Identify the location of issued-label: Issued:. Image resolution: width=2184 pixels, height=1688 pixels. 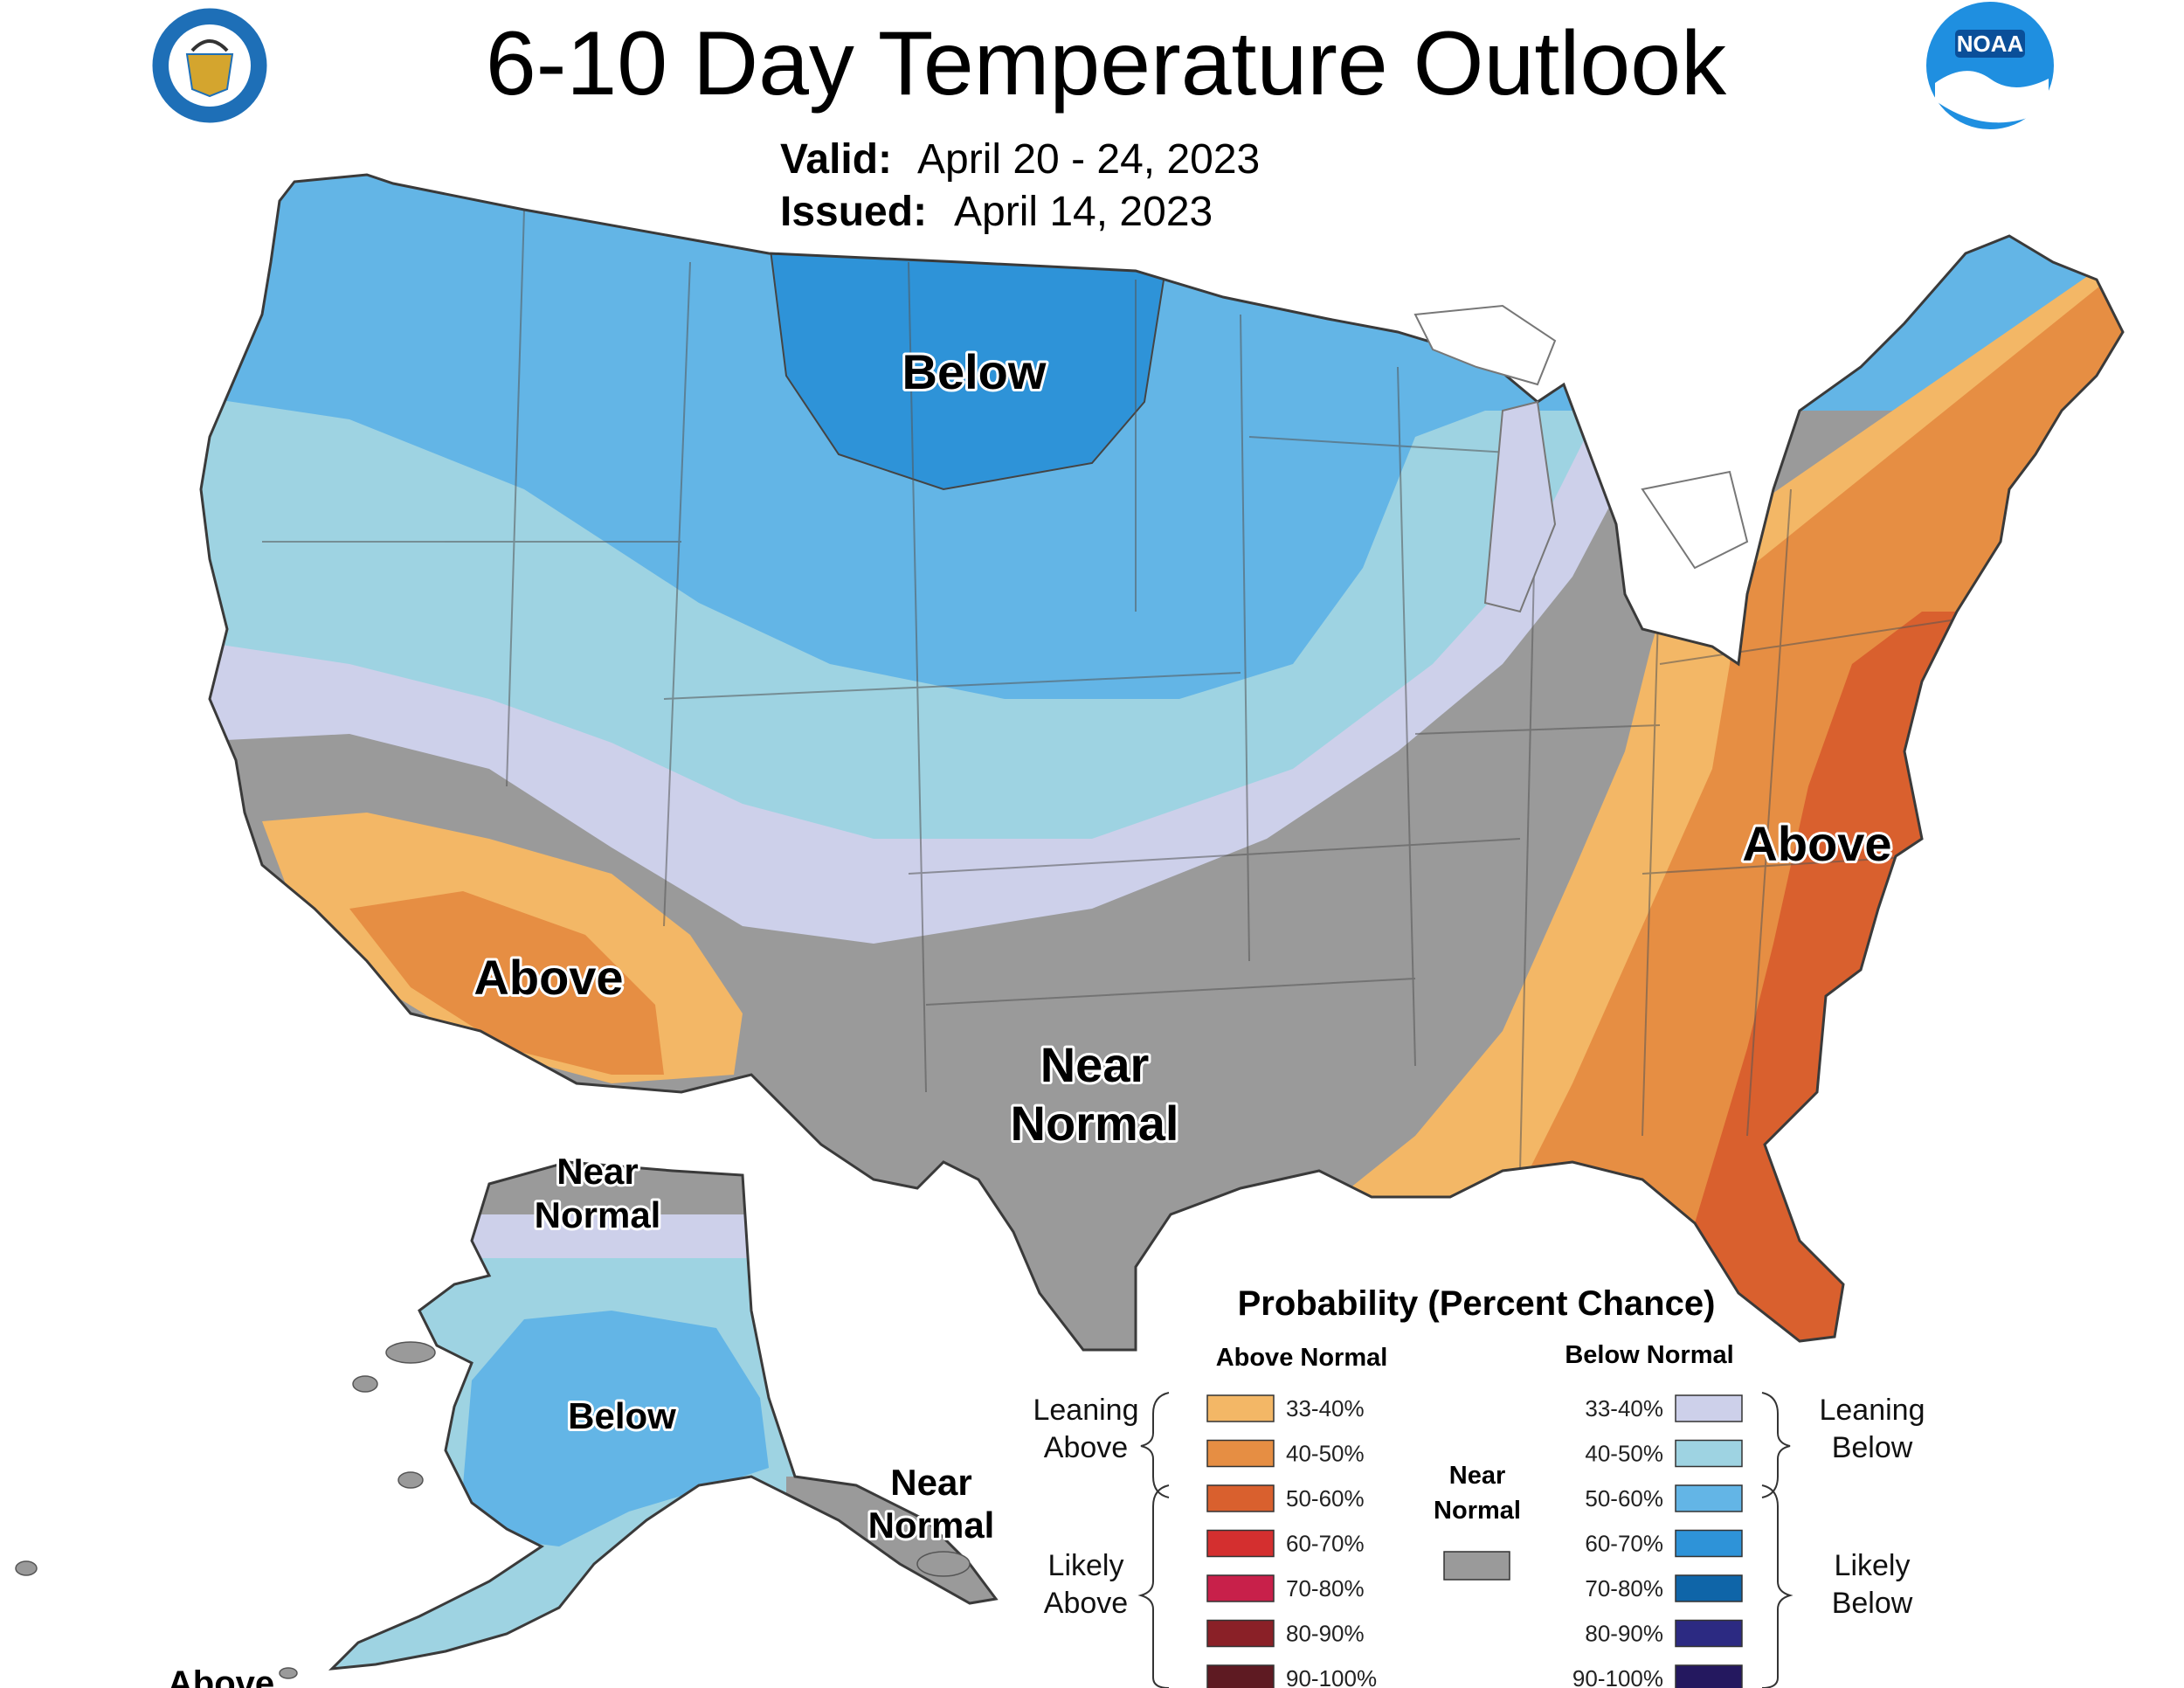
(853, 212).